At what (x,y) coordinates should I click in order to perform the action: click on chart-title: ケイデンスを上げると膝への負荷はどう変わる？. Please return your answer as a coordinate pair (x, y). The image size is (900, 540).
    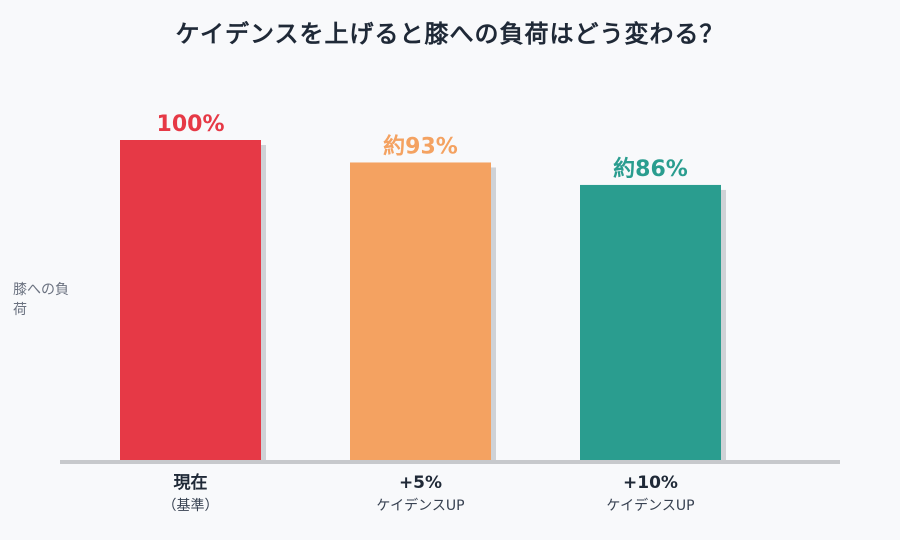
    Looking at the image, I should click on (450, 34).